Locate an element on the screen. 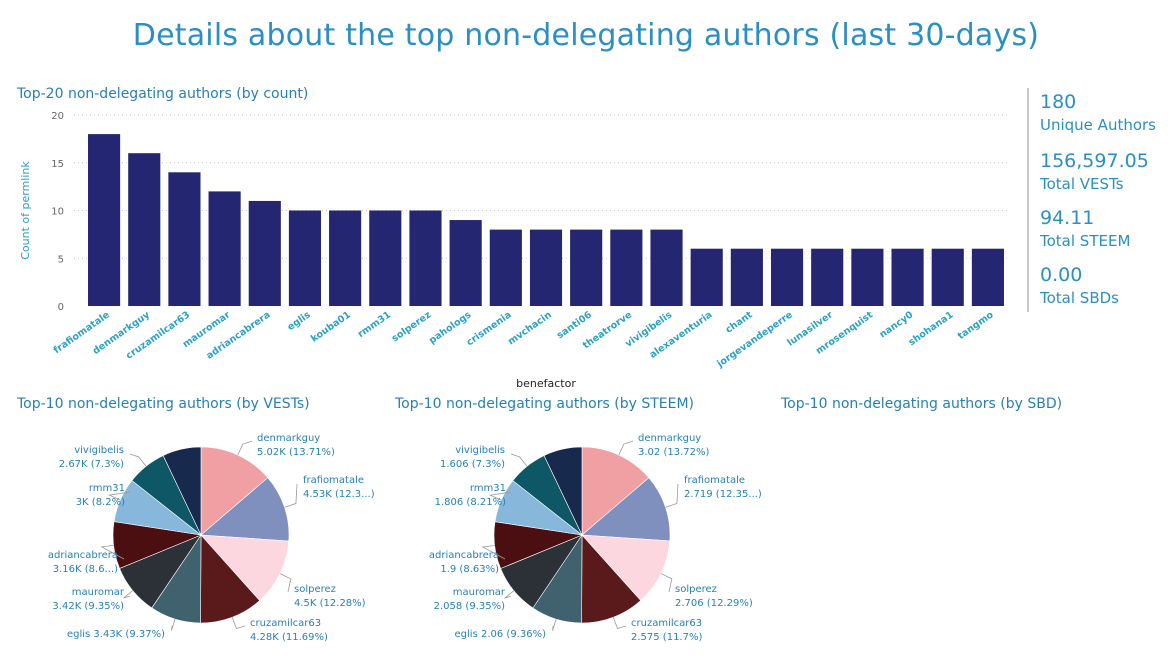 The width and height of the screenshot is (1172, 658). kpi-label: Total SBDs is located at coordinates (1079, 298).